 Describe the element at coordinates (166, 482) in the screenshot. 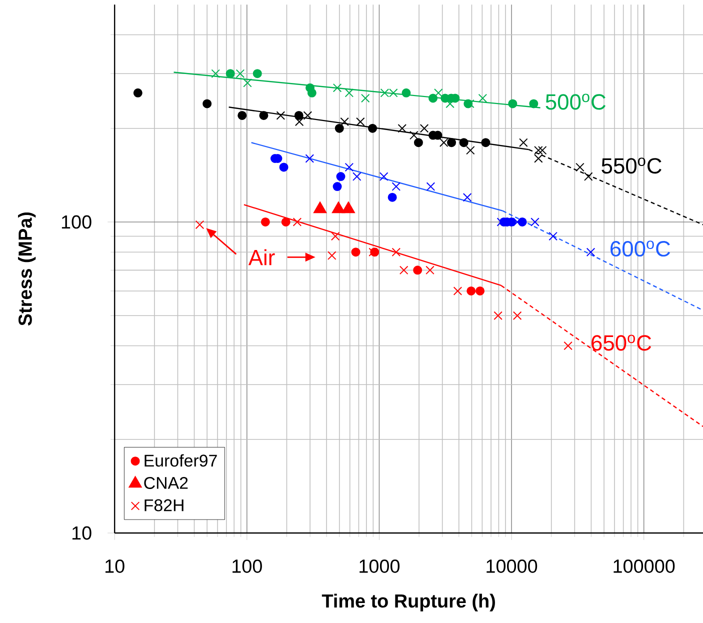

I see `legend-label: CNA2` at that location.